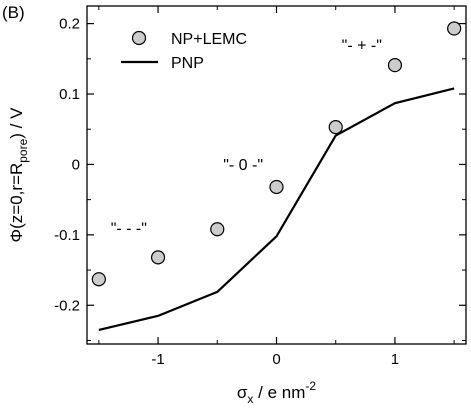  Describe the element at coordinates (13, 12) in the screenshot. I see `panel-label: (B)` at that location.